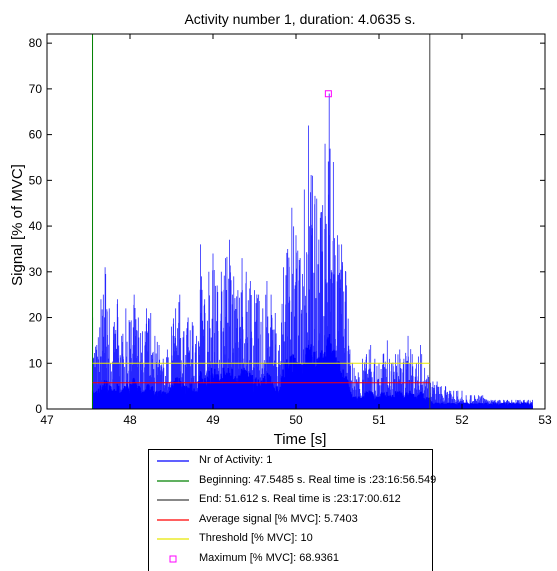  I want to click on x-tick-label: 47, so click(47, 420).